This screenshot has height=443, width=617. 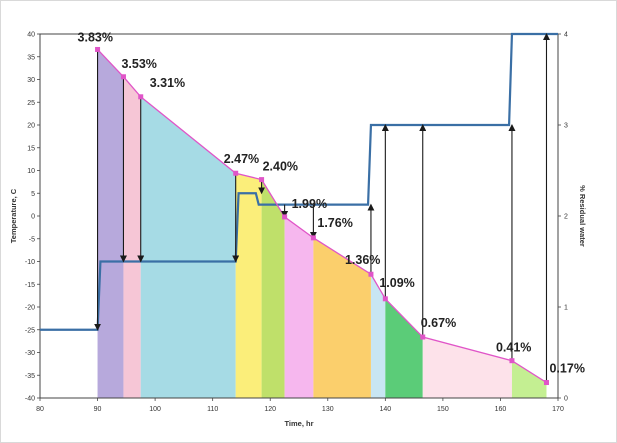 I want to click on y-left-tick-label: 40, so click(x=31, y=35).